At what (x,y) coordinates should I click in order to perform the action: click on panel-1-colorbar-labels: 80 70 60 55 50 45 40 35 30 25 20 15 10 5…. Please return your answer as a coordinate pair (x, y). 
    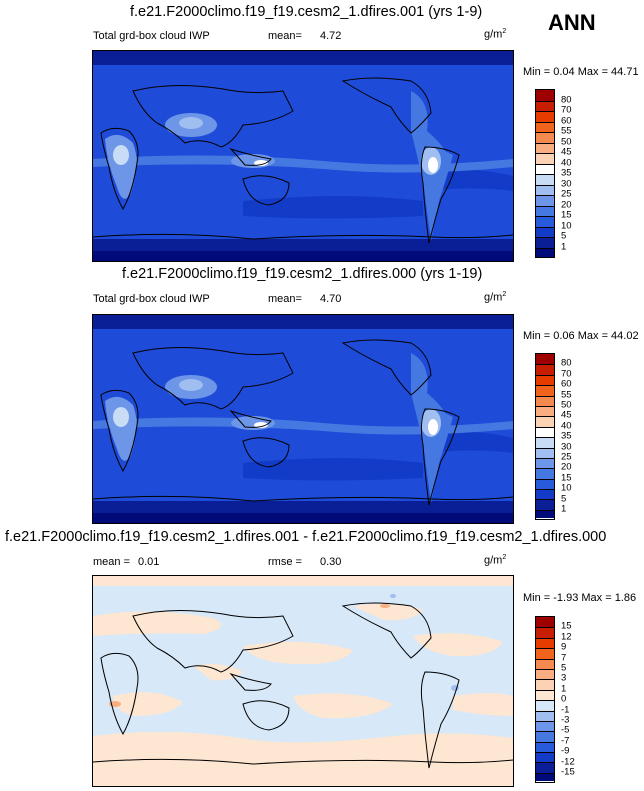
    Looking at the image, I should click on (576, 172).